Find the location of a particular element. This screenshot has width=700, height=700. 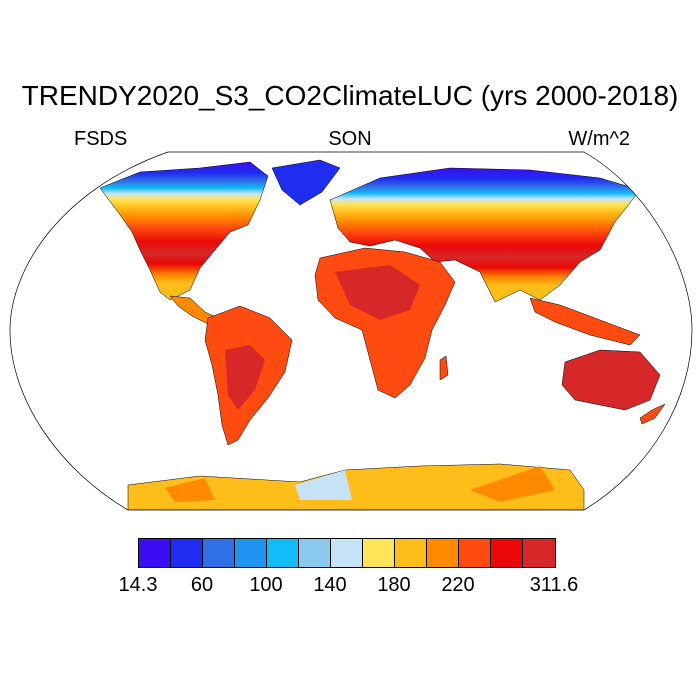

season-label: SON is located at coordinates (350, 139).